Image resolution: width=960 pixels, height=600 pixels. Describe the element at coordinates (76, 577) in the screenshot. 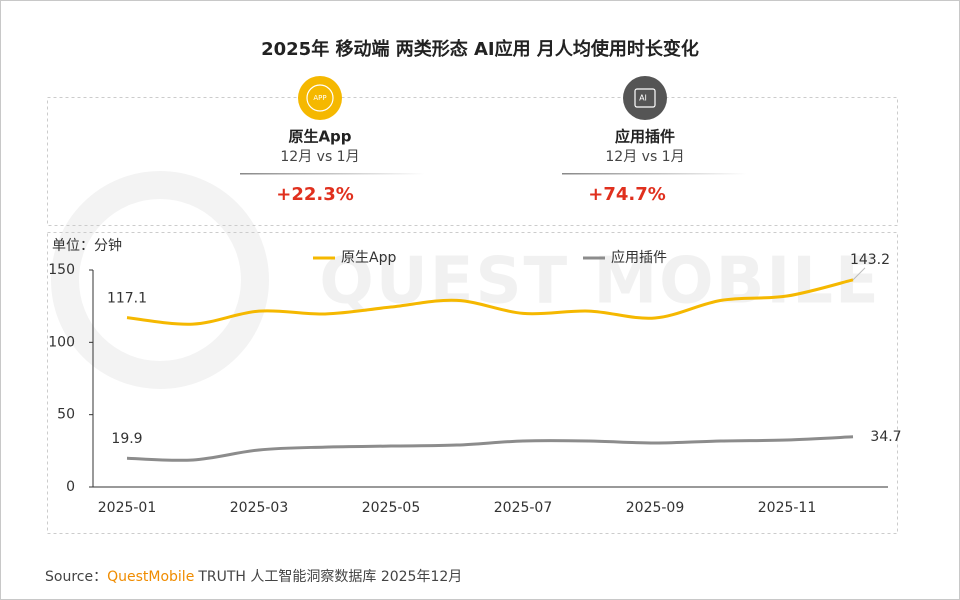

I see `source-prefix: Source：` at that location.